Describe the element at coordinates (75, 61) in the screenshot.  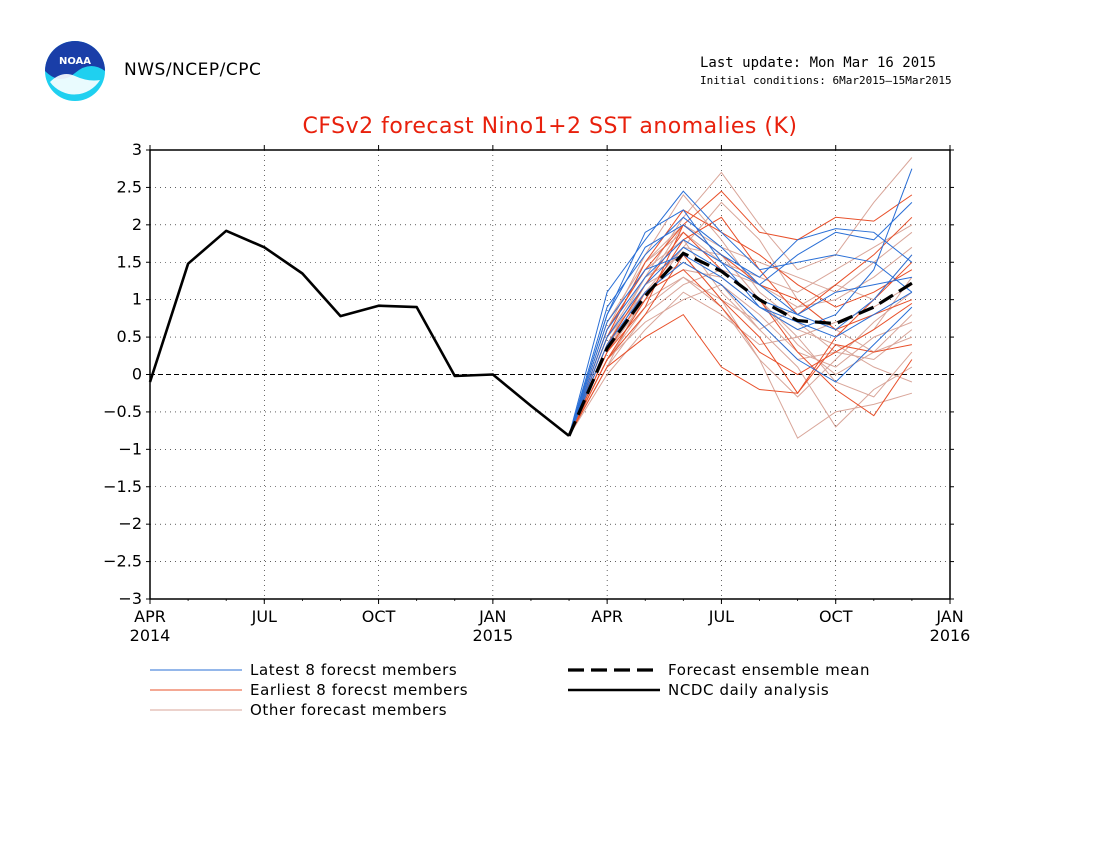
I see `noaa-logo-text: NOAA` at that location.